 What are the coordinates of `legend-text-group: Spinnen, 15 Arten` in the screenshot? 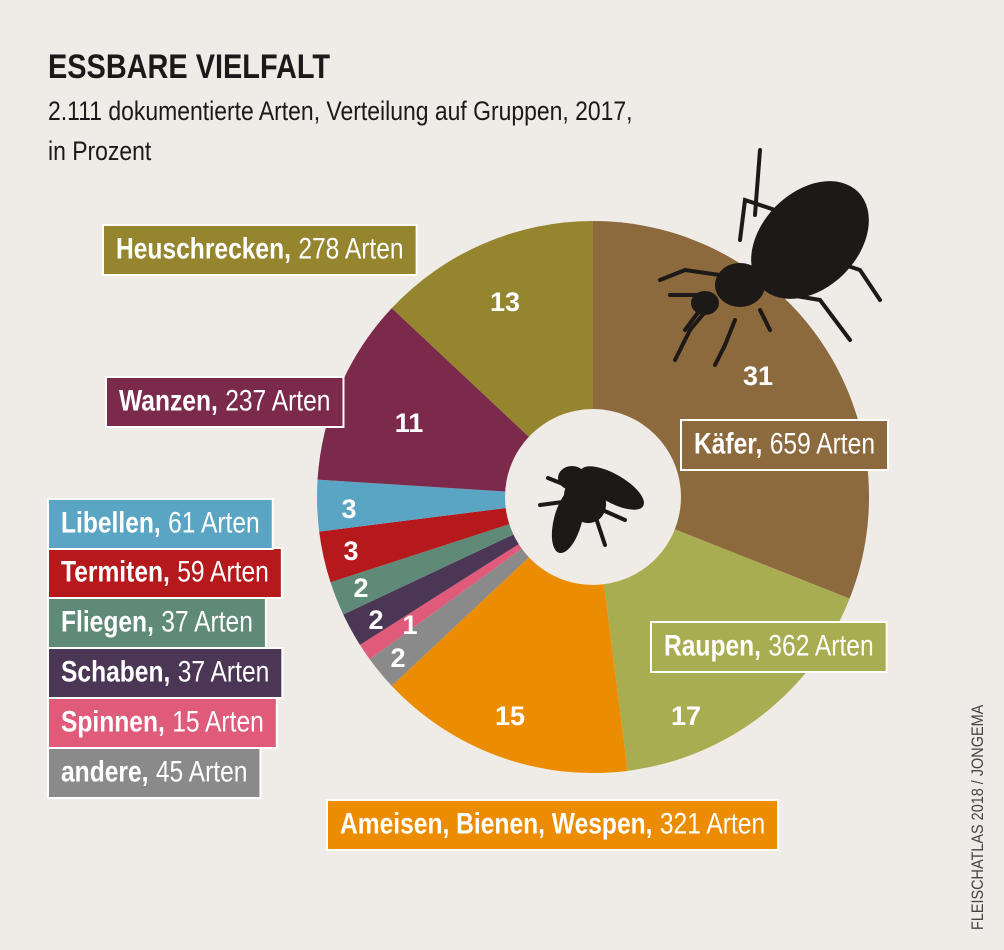 It's located at (162, 722).